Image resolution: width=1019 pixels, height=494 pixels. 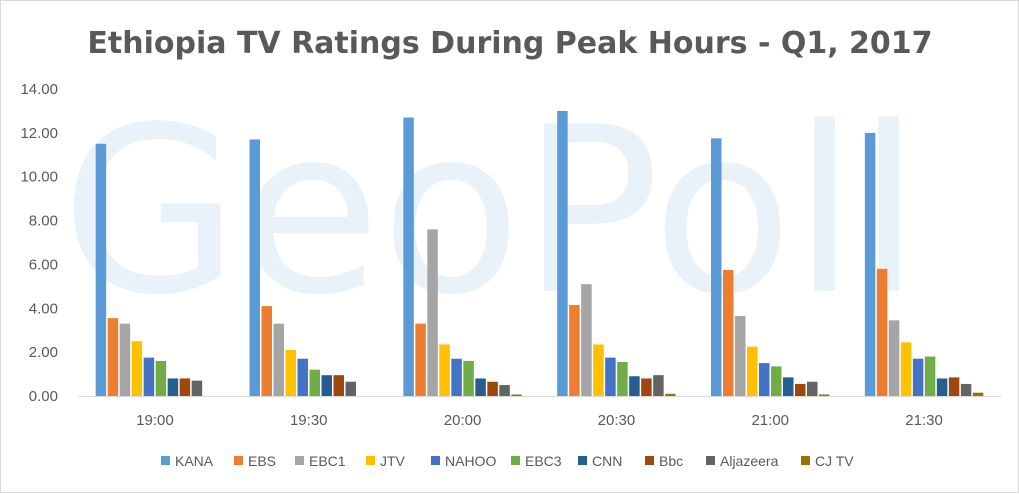 I want to click on y-tick-label: 12.00, so click(x=39, y=133).